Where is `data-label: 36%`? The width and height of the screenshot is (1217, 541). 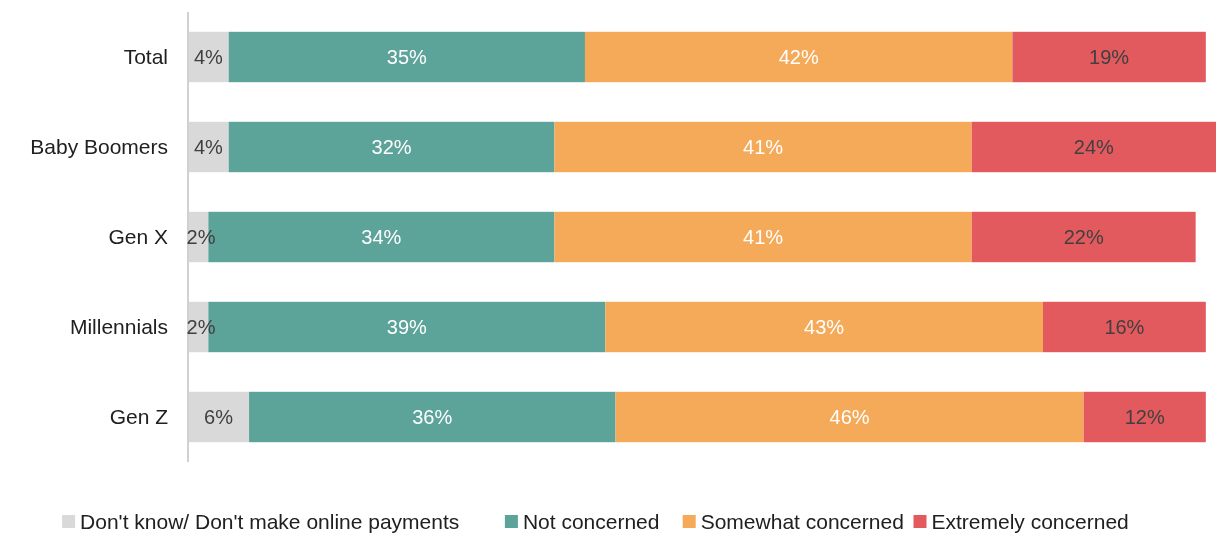
data-label: 36% is located at coordinates (432, 417).